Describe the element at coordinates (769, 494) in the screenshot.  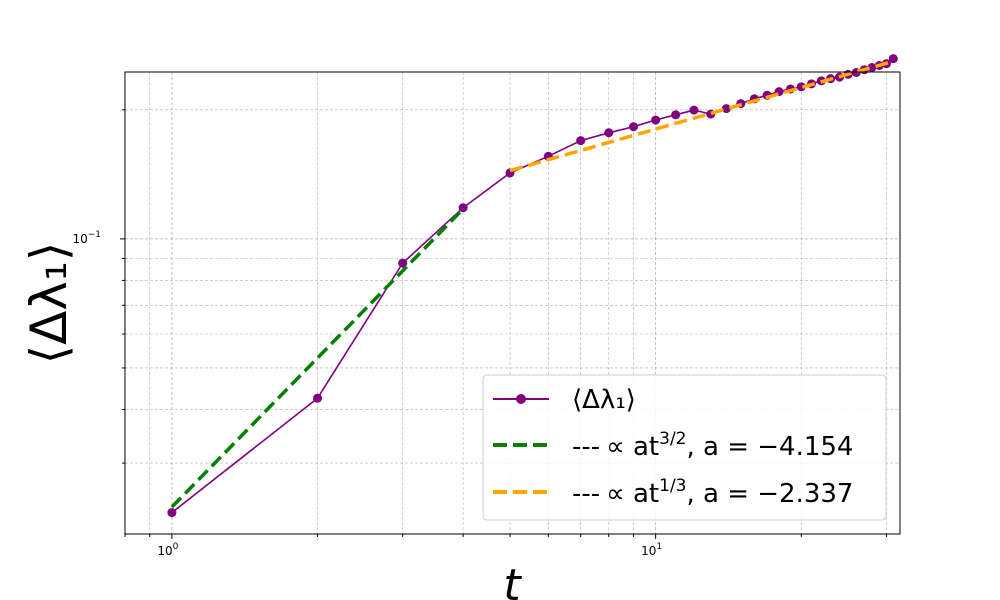
I see `legend-suffix-fit-13: , a = −2.337` at that location.